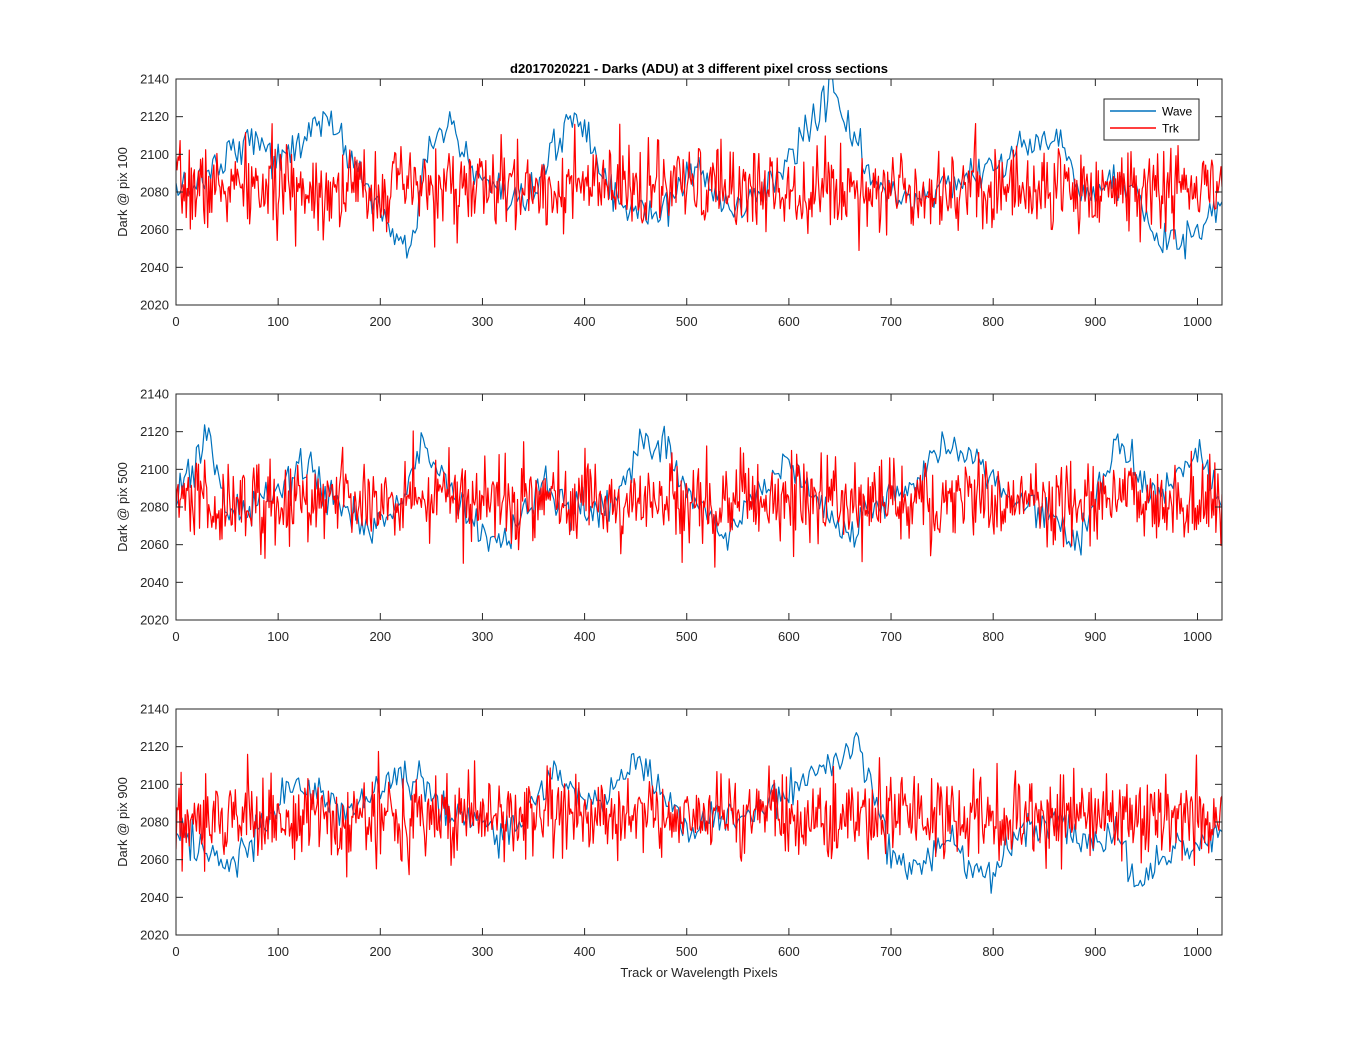  What do you see at coordinates (1177, 112) in the screenshot?
I see `legend-label-wave: Wave` at bounding box center [1177, 112].